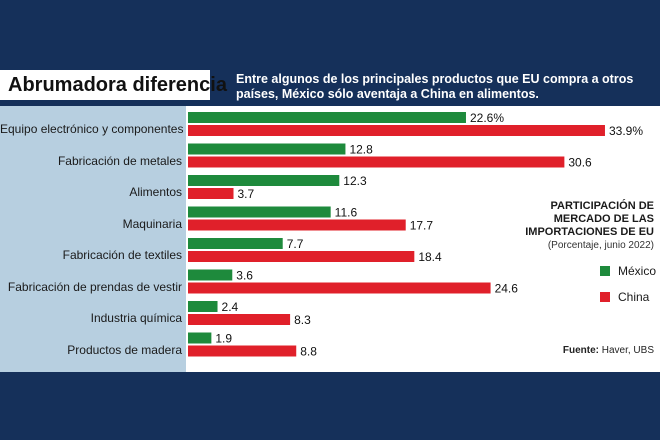 Image resolution: width=660 pixels, height=440 pixels. What do you see at coordinates (346, 213) in the screenshot?
I see `data-label-mexico: 11.6` at bounding box center [346, 213].